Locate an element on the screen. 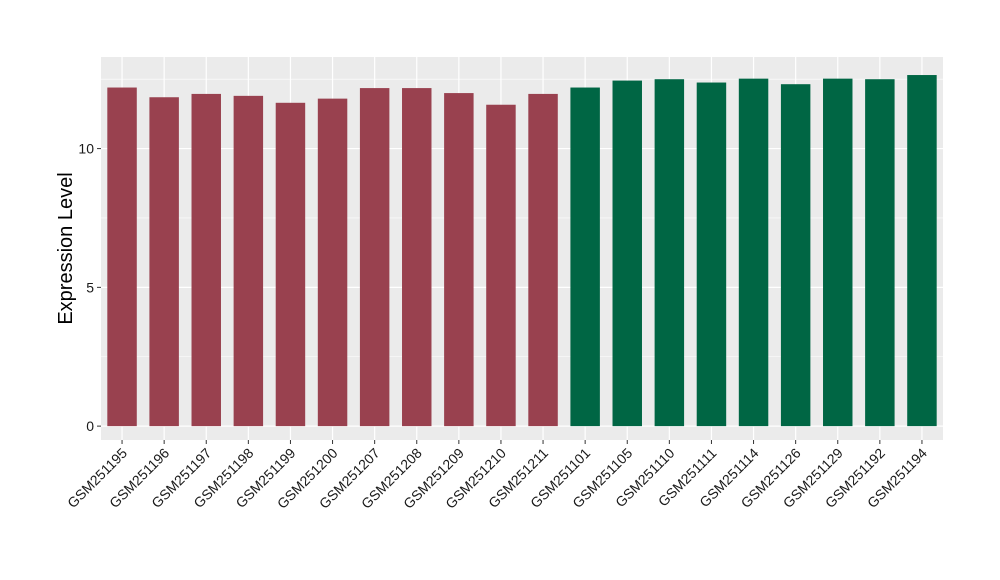  bar-GSM251197 is located at coordinates (206, 260).